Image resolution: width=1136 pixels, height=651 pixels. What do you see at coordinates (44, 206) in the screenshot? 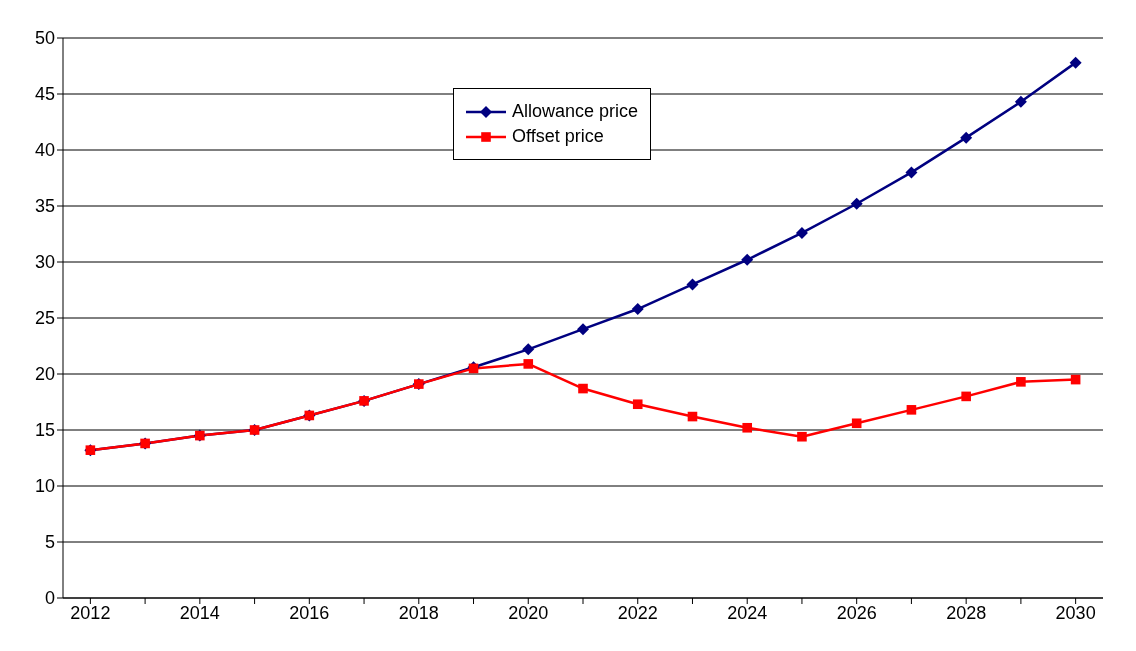
I see `y-tick-label: 35` at bounding box center [44, 206].